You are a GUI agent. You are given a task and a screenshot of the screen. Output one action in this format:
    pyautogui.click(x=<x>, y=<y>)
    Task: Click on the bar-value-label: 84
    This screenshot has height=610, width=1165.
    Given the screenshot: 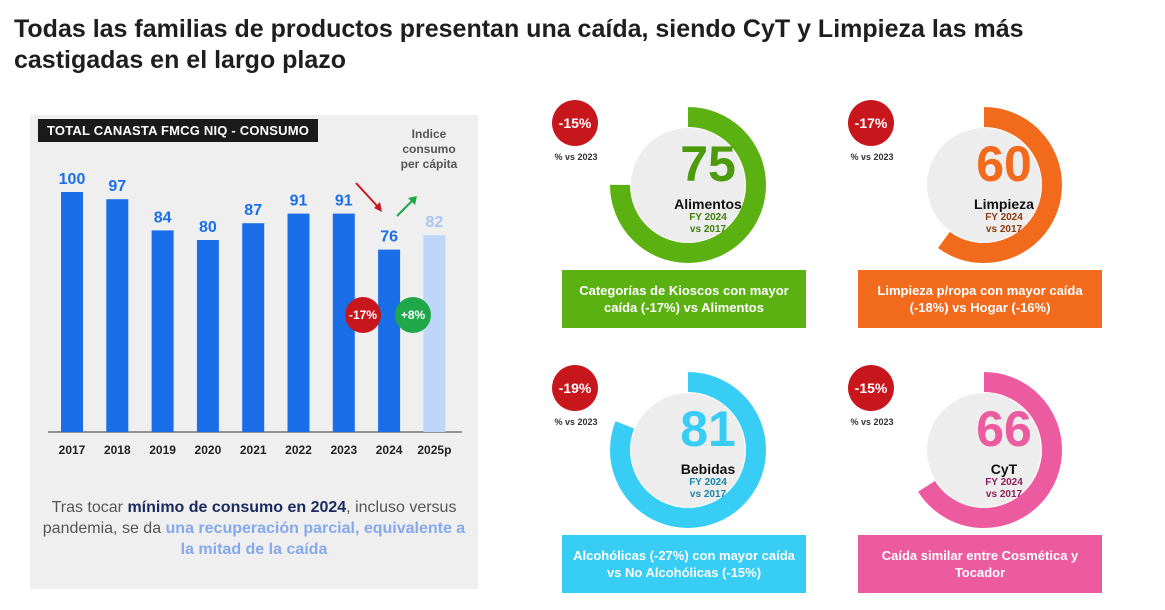 What is the action you would take?
    pyautogui.click(x=163, y=217)
    